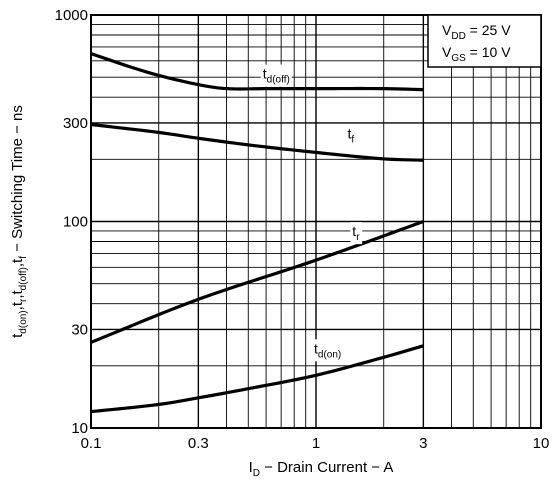  I want to click on conditions-box-frame, so click(484, 41).